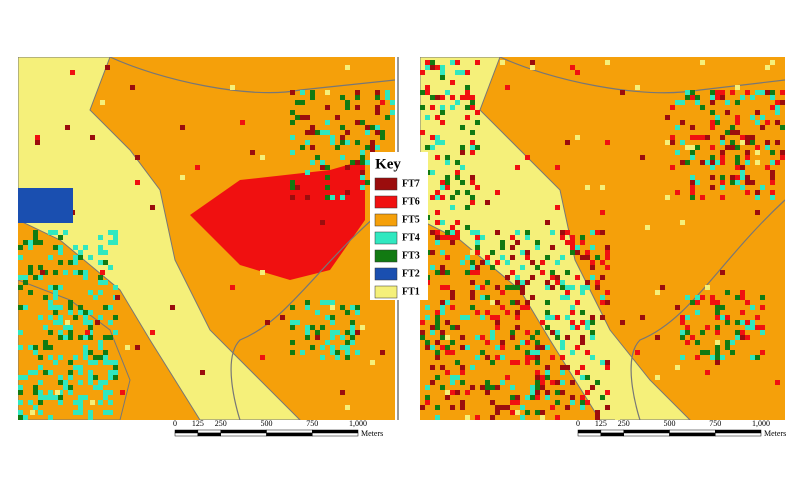 The height and width of the screenshot is (500, 800). What do you see at coordinates (612, 434) in the screenshot?
I see `scale-segment` at bounding box center [612, 434].